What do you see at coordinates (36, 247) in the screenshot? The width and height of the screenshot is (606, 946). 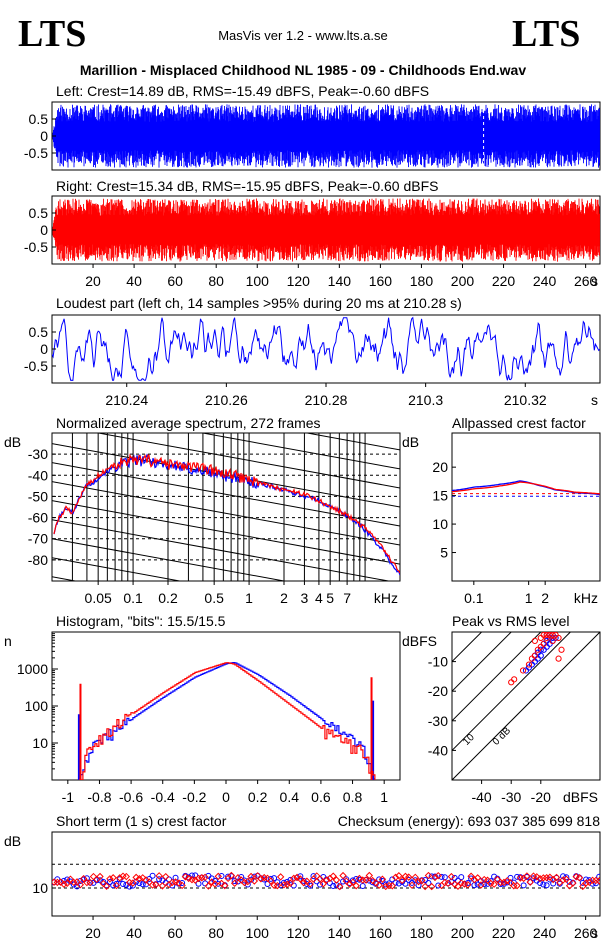 I see `right_waveform-ytick-label: -0.5` at bounding box center [36, 247].